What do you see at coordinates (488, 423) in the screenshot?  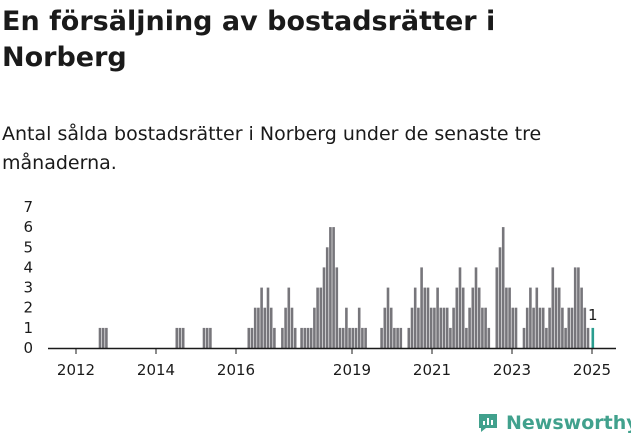 I see `newsworthy-icon` at bounding box center [488, 423].